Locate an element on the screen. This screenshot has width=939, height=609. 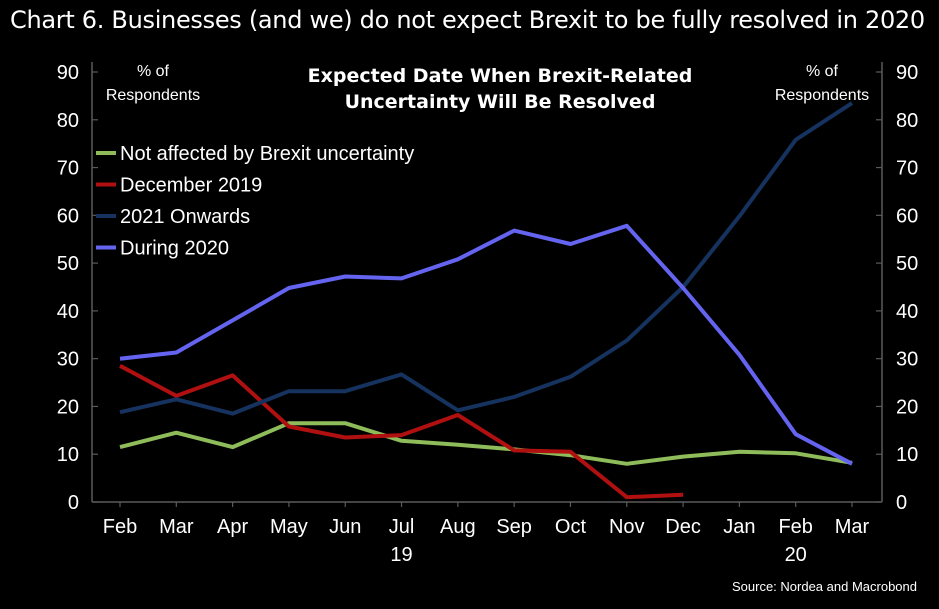
left-axis-unit-line-2: Respondents is located at coordinates (153, 95).